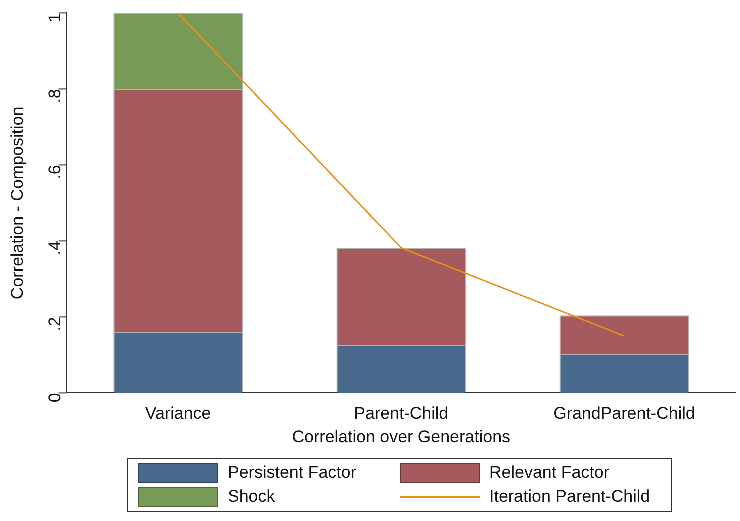  Describe the element at coordinates (54, 172) in the screenshot. I see `y-tick-label: .6` at that location.